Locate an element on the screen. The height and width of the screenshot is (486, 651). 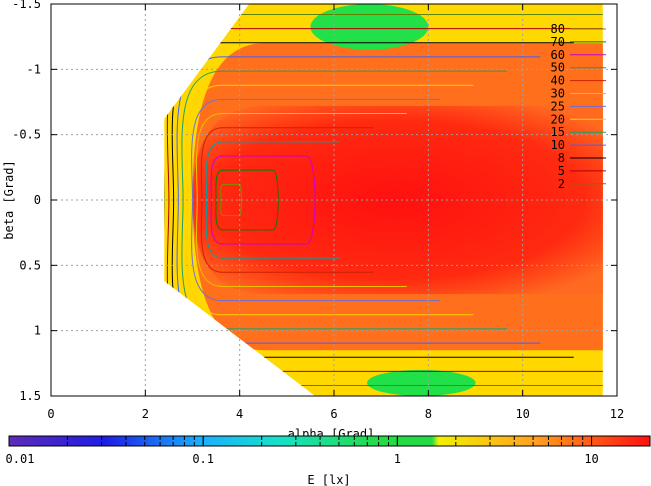
x-tick-label: 0 is located at coordinates (50, 414).